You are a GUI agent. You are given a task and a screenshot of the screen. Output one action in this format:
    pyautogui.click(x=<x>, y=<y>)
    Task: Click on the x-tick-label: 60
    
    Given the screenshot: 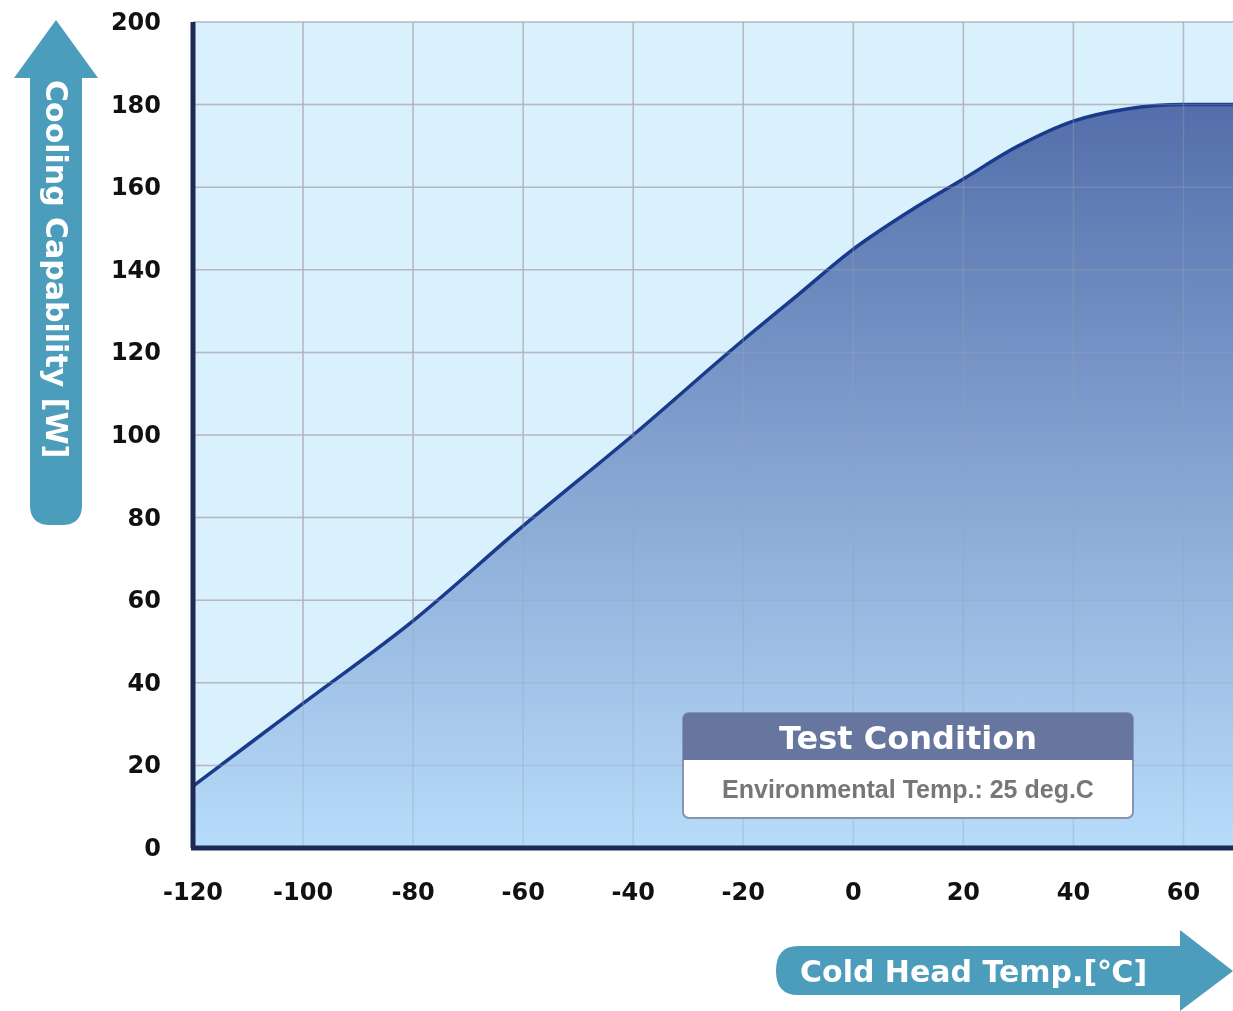 What is the action you would take?
    pyautogui.click(x=1183, y=892)
    